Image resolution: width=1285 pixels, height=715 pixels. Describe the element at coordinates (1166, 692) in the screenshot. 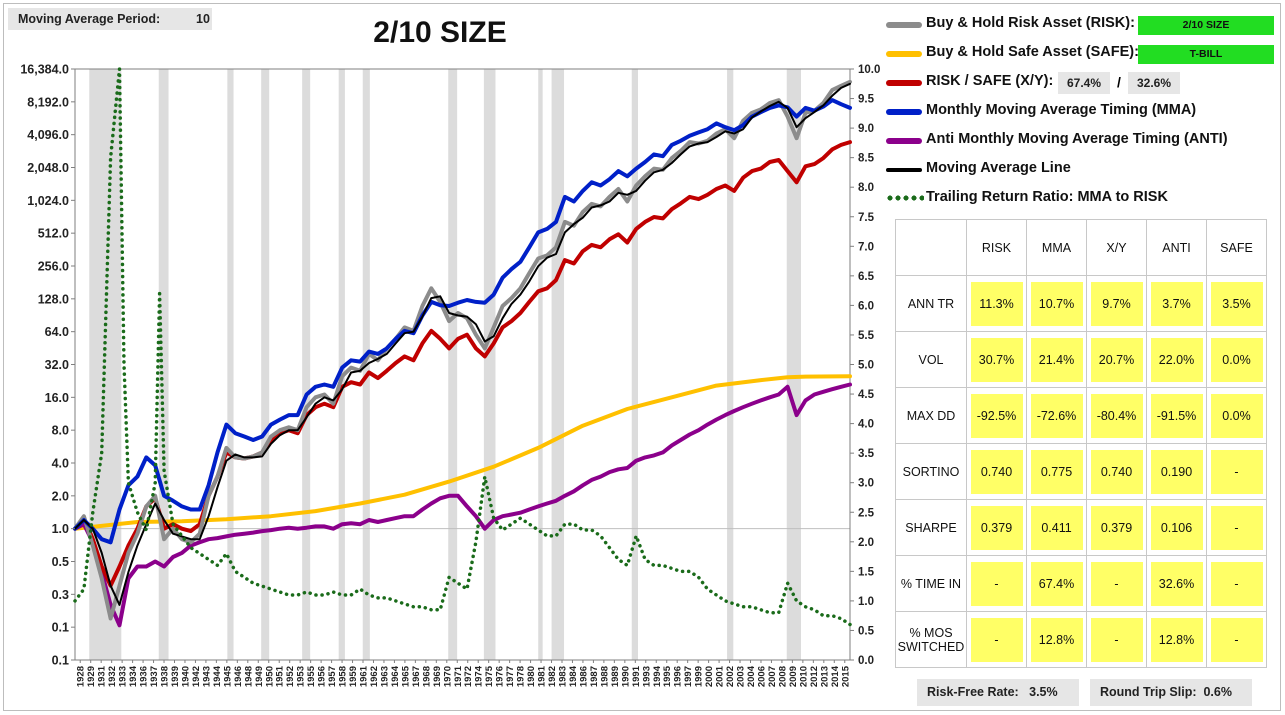

I see `round-trip-slip-text: Round Trip Slip: 0.6%` at that location.